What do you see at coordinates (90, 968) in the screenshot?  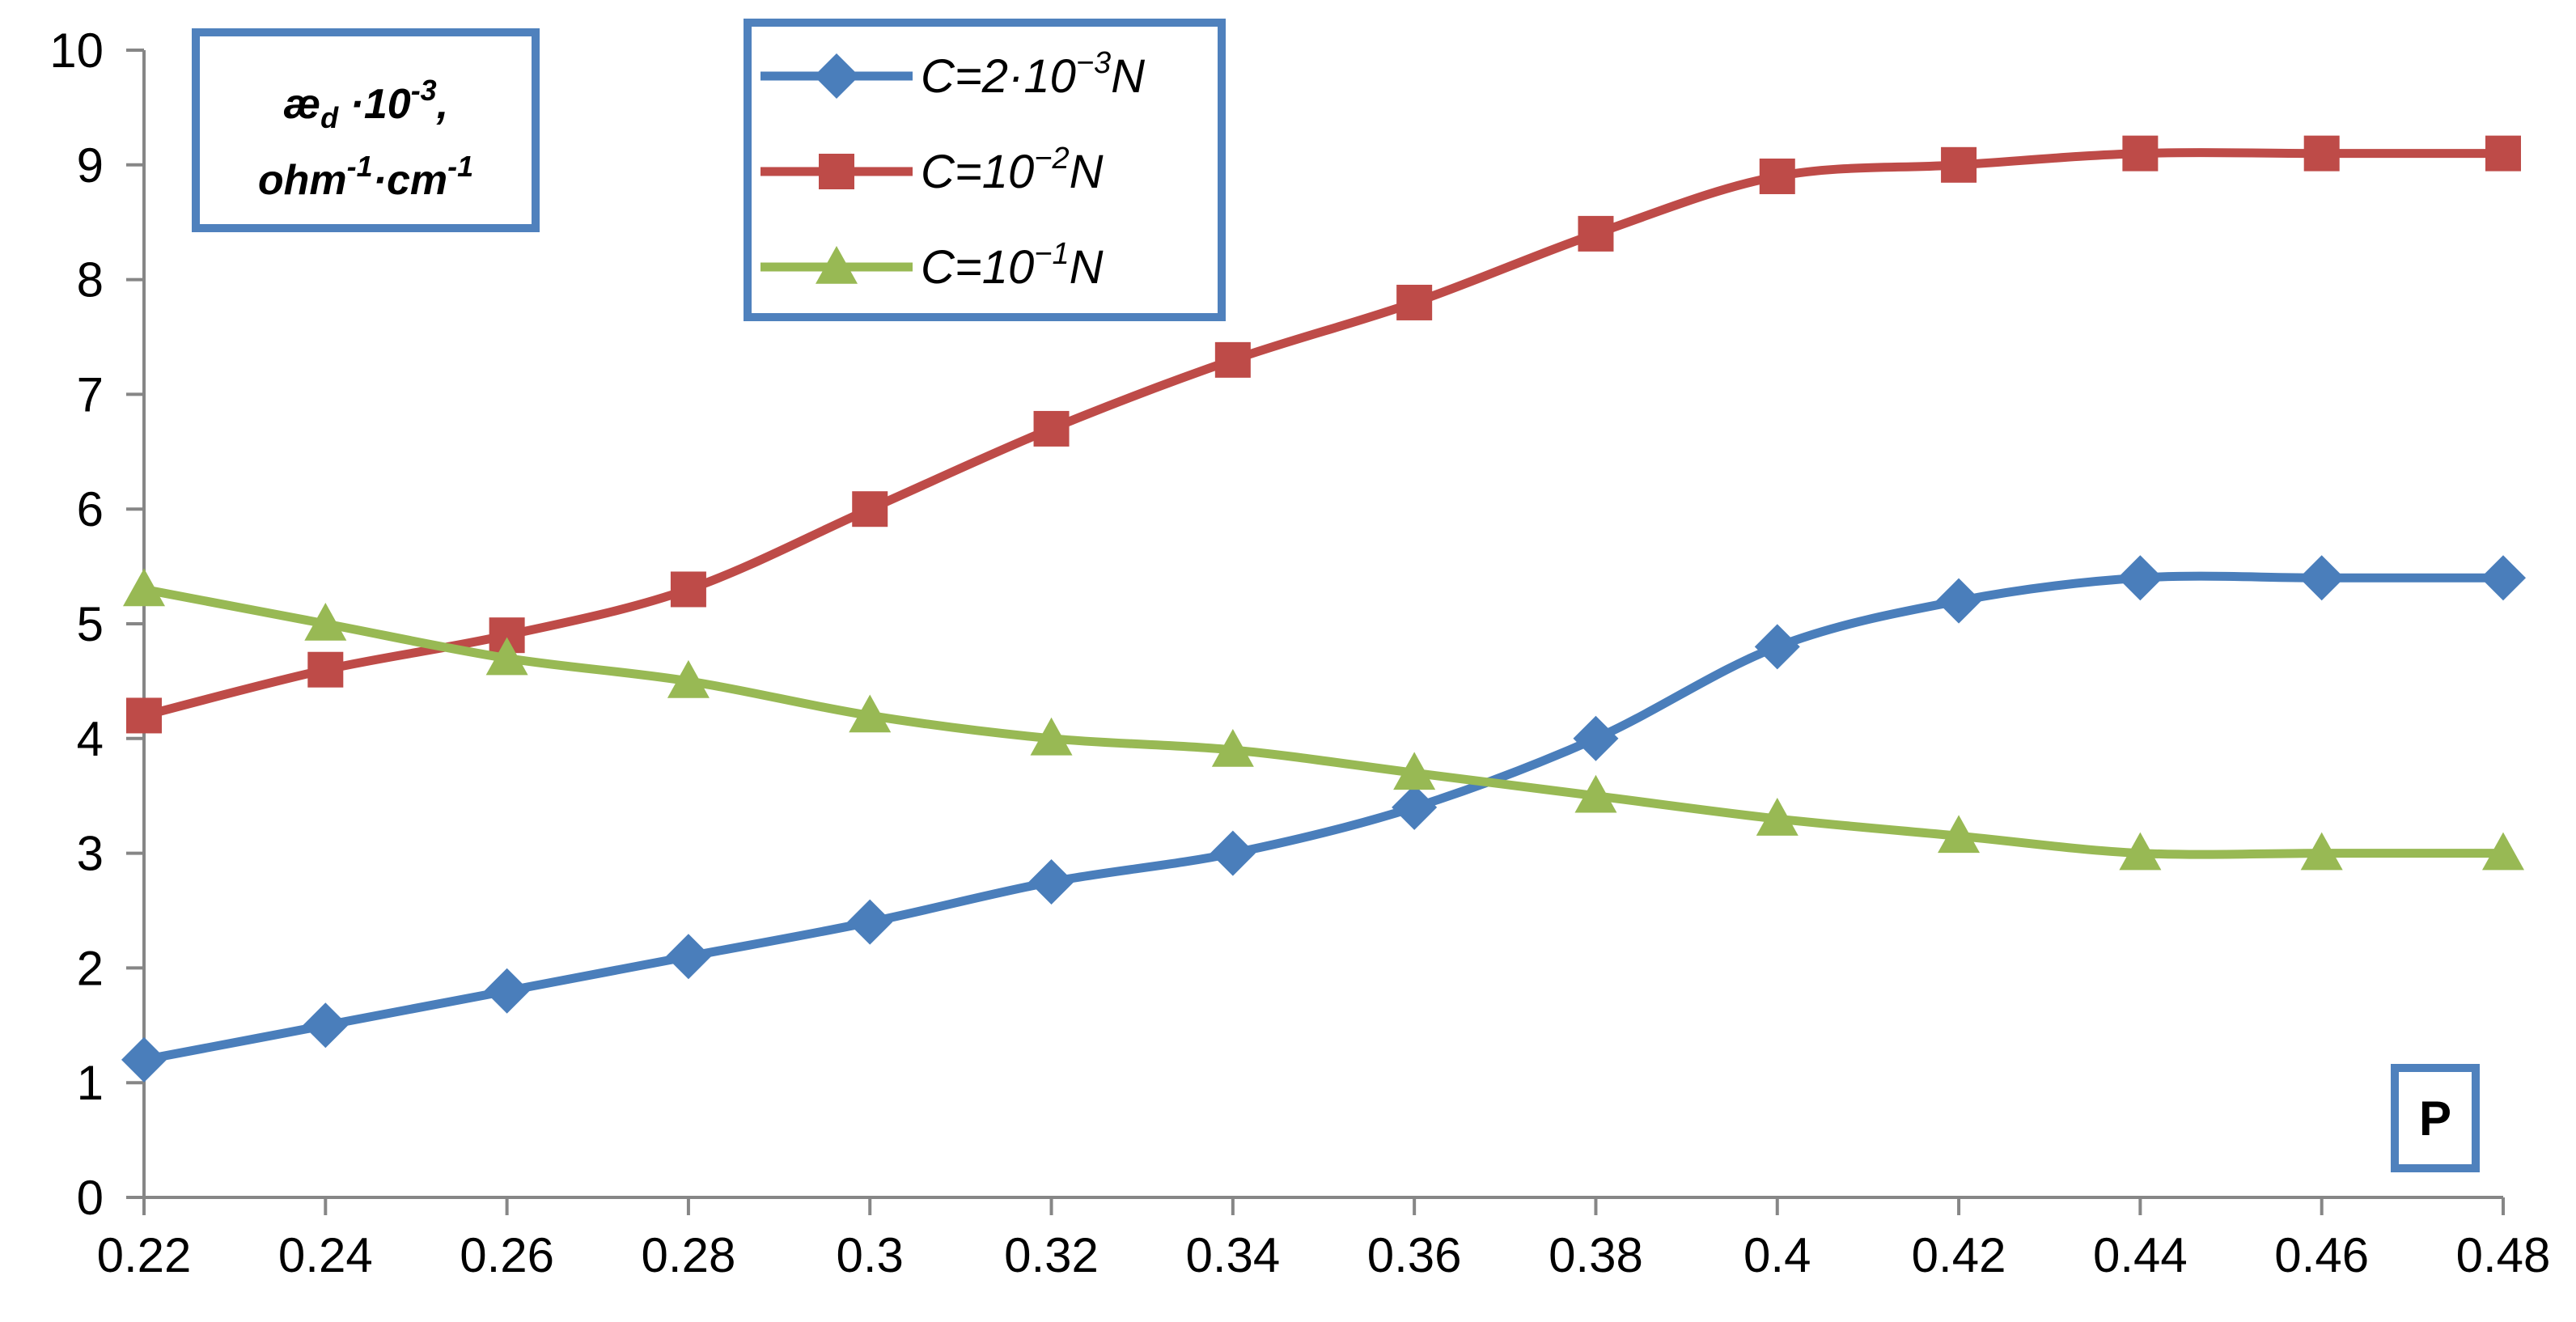 I see `y-tick-label: 2` at bounding box center [90, 968].